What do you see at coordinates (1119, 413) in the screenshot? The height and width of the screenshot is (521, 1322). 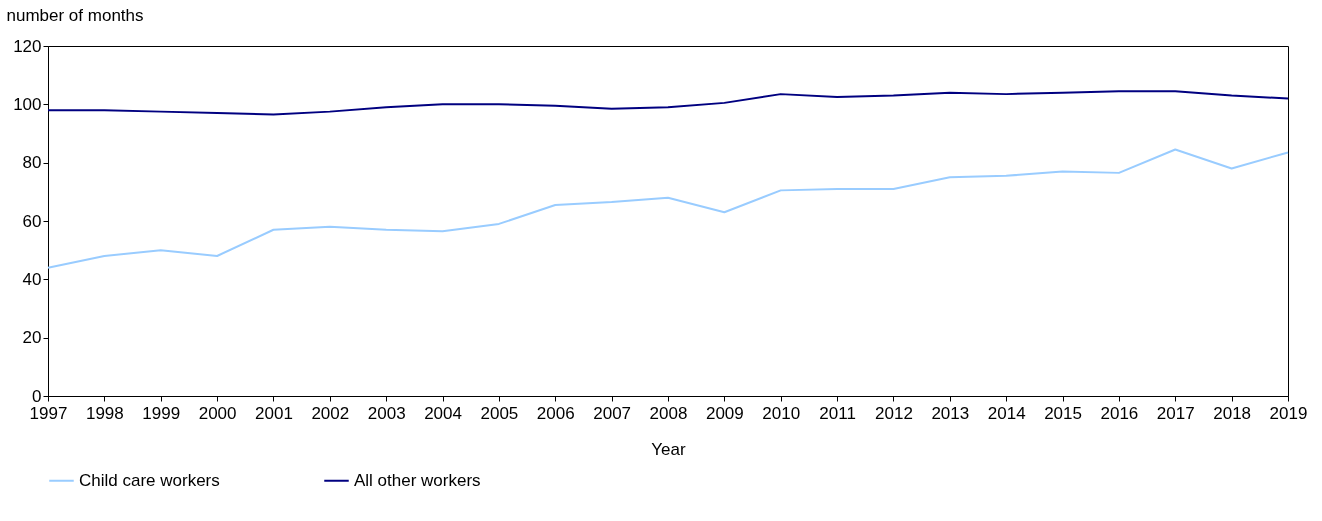 I see `x-tick-label: 2016` at bounding box center [1119, 413].